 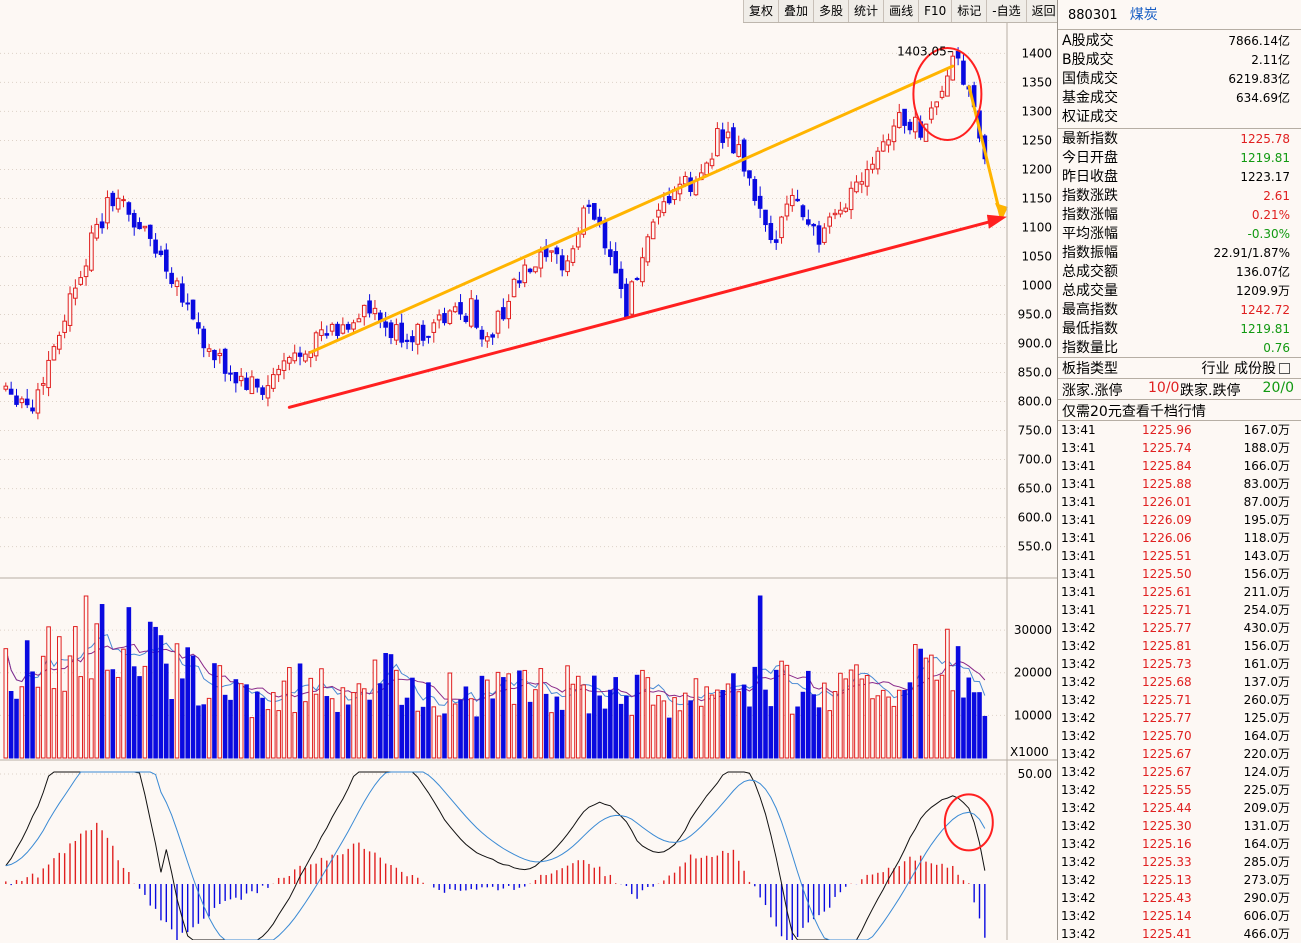 What do you see at coordinates (1179, 177) in the screenshot?
I see `quote-row: 昨日收盘 1223.17` at bounding box center [1179, 177].